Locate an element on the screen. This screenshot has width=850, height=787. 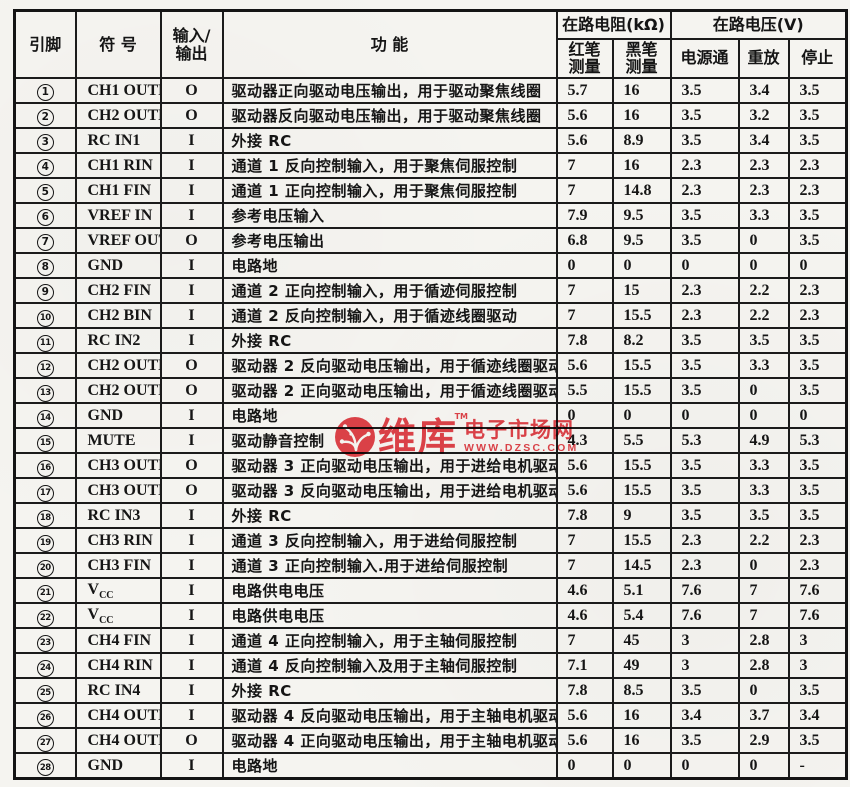
voltage-power-on-cell: 7.6 is located at coordinates (704, 591).